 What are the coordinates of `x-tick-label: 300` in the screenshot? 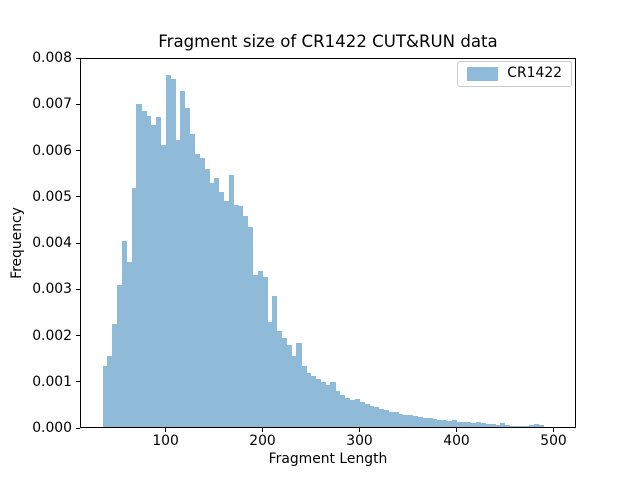 It's located at (359, 441).